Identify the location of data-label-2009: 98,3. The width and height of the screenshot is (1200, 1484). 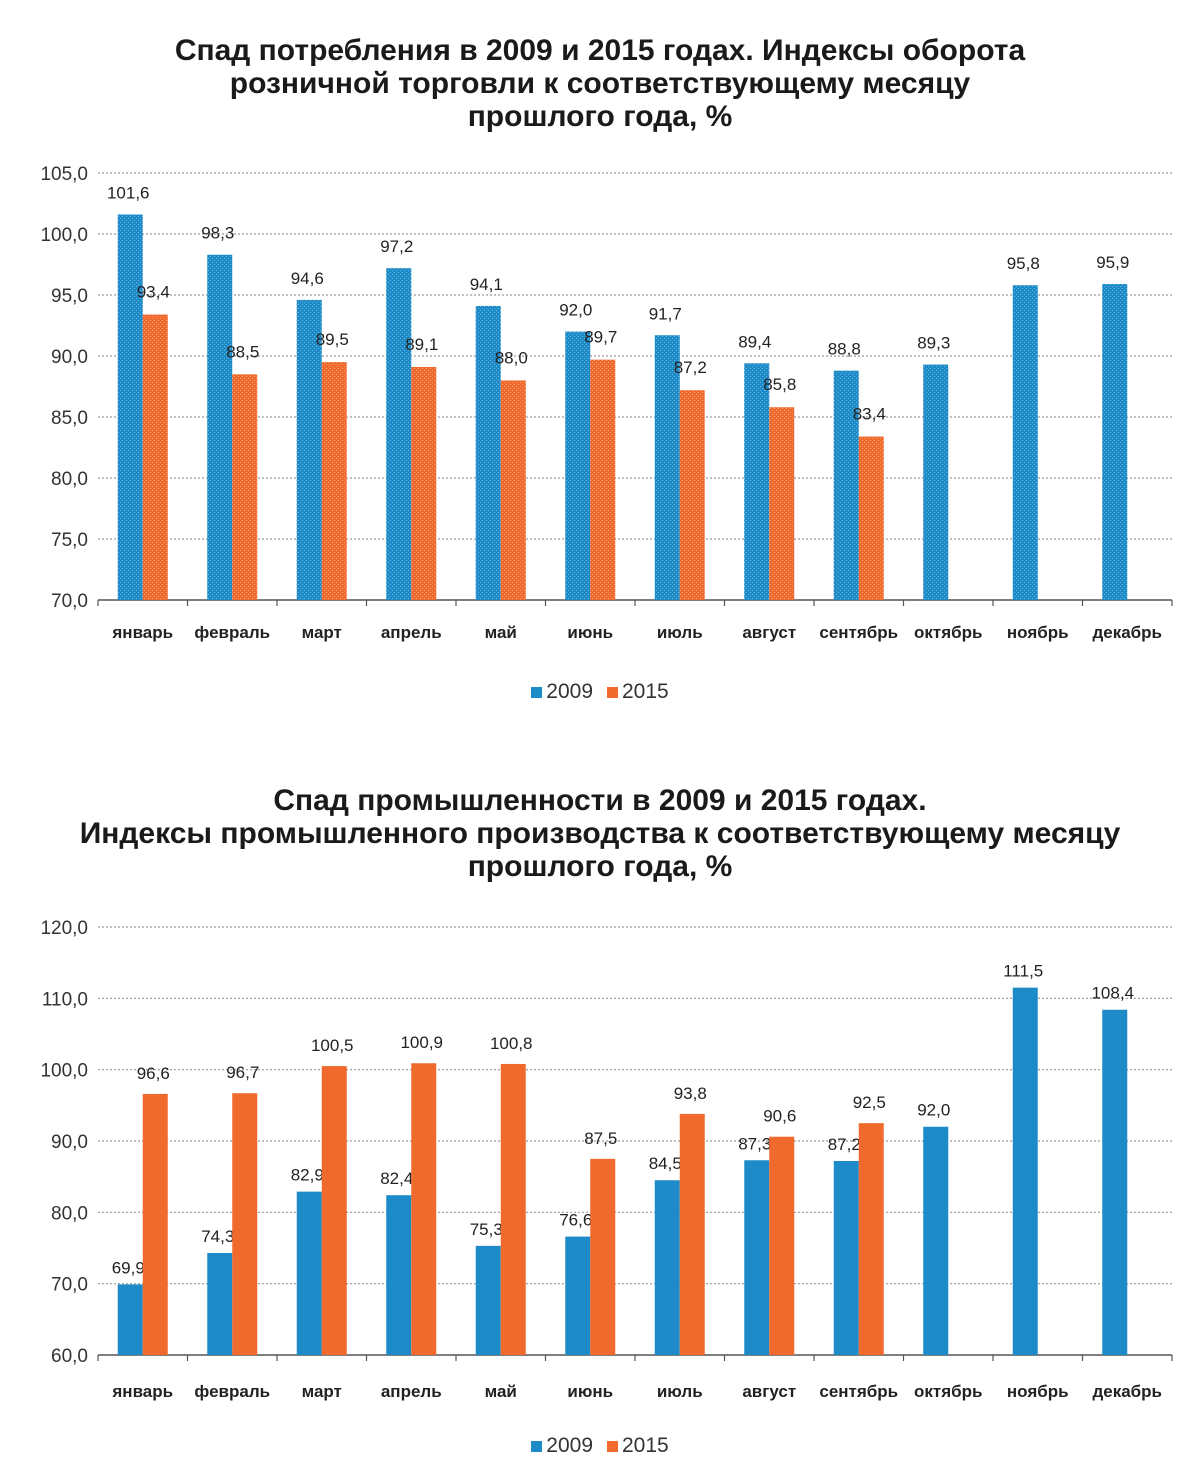
(217, 233).